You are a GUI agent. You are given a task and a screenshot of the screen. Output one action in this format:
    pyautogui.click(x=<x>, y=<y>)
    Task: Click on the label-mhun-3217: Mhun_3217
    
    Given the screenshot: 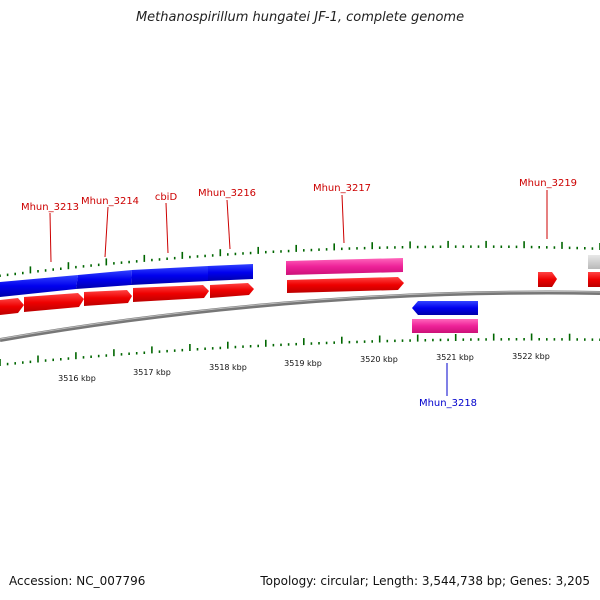 What is the action you would take?
    pyautogui.click(x=342, y=188)
    